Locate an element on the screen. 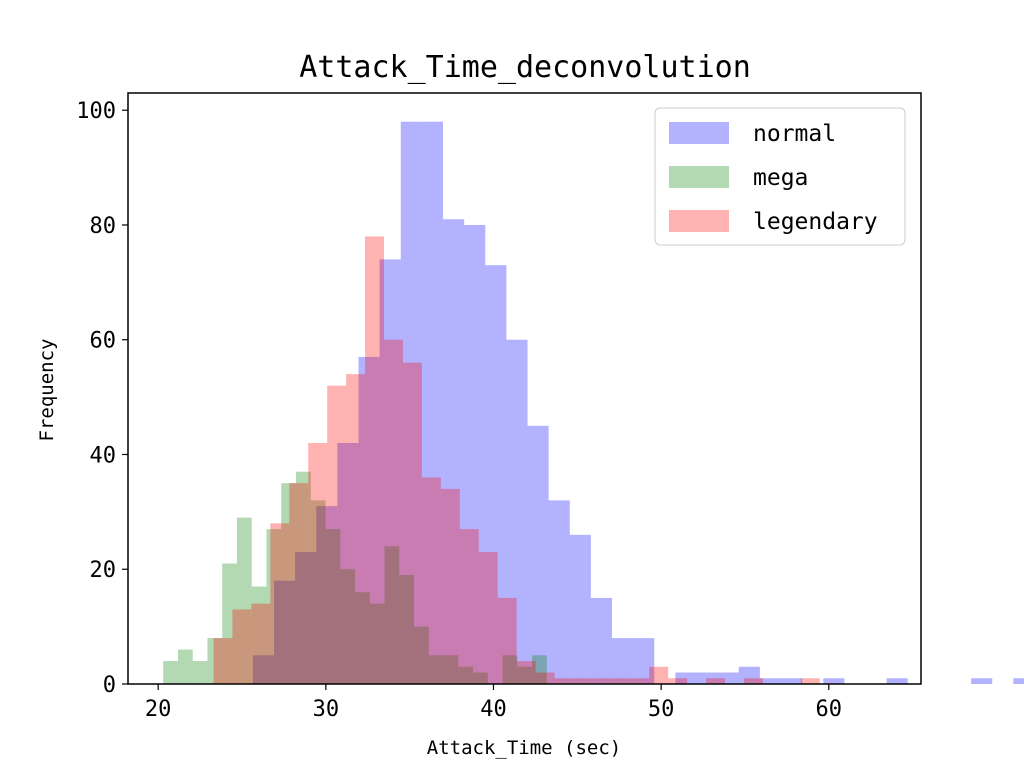  y-tick-label: 60 is located at coordinates (103, 341).